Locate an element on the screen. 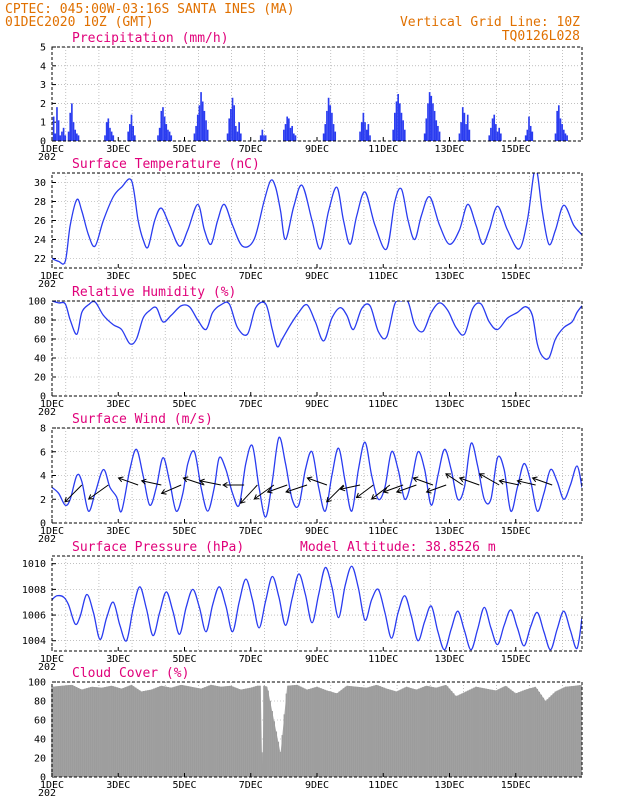 Image resolution: width=618 pixels, height=800 pixels. wind-x-tick-label: 1DEC is located at coordinates (52, 531).